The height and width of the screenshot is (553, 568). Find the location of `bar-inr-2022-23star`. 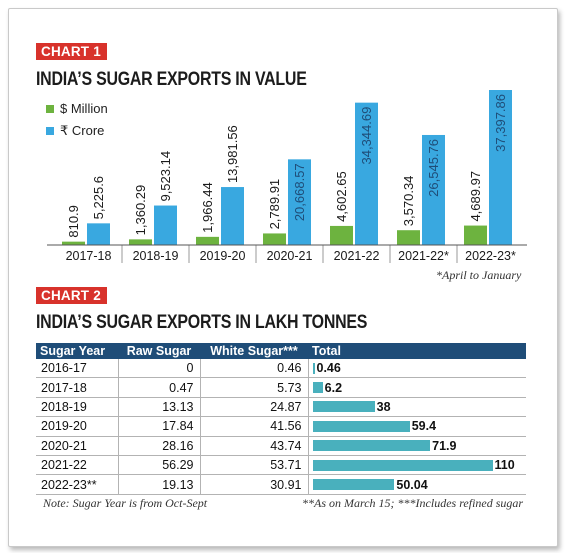

bar-inr-2022-23star is located at coordinates (500, 167).